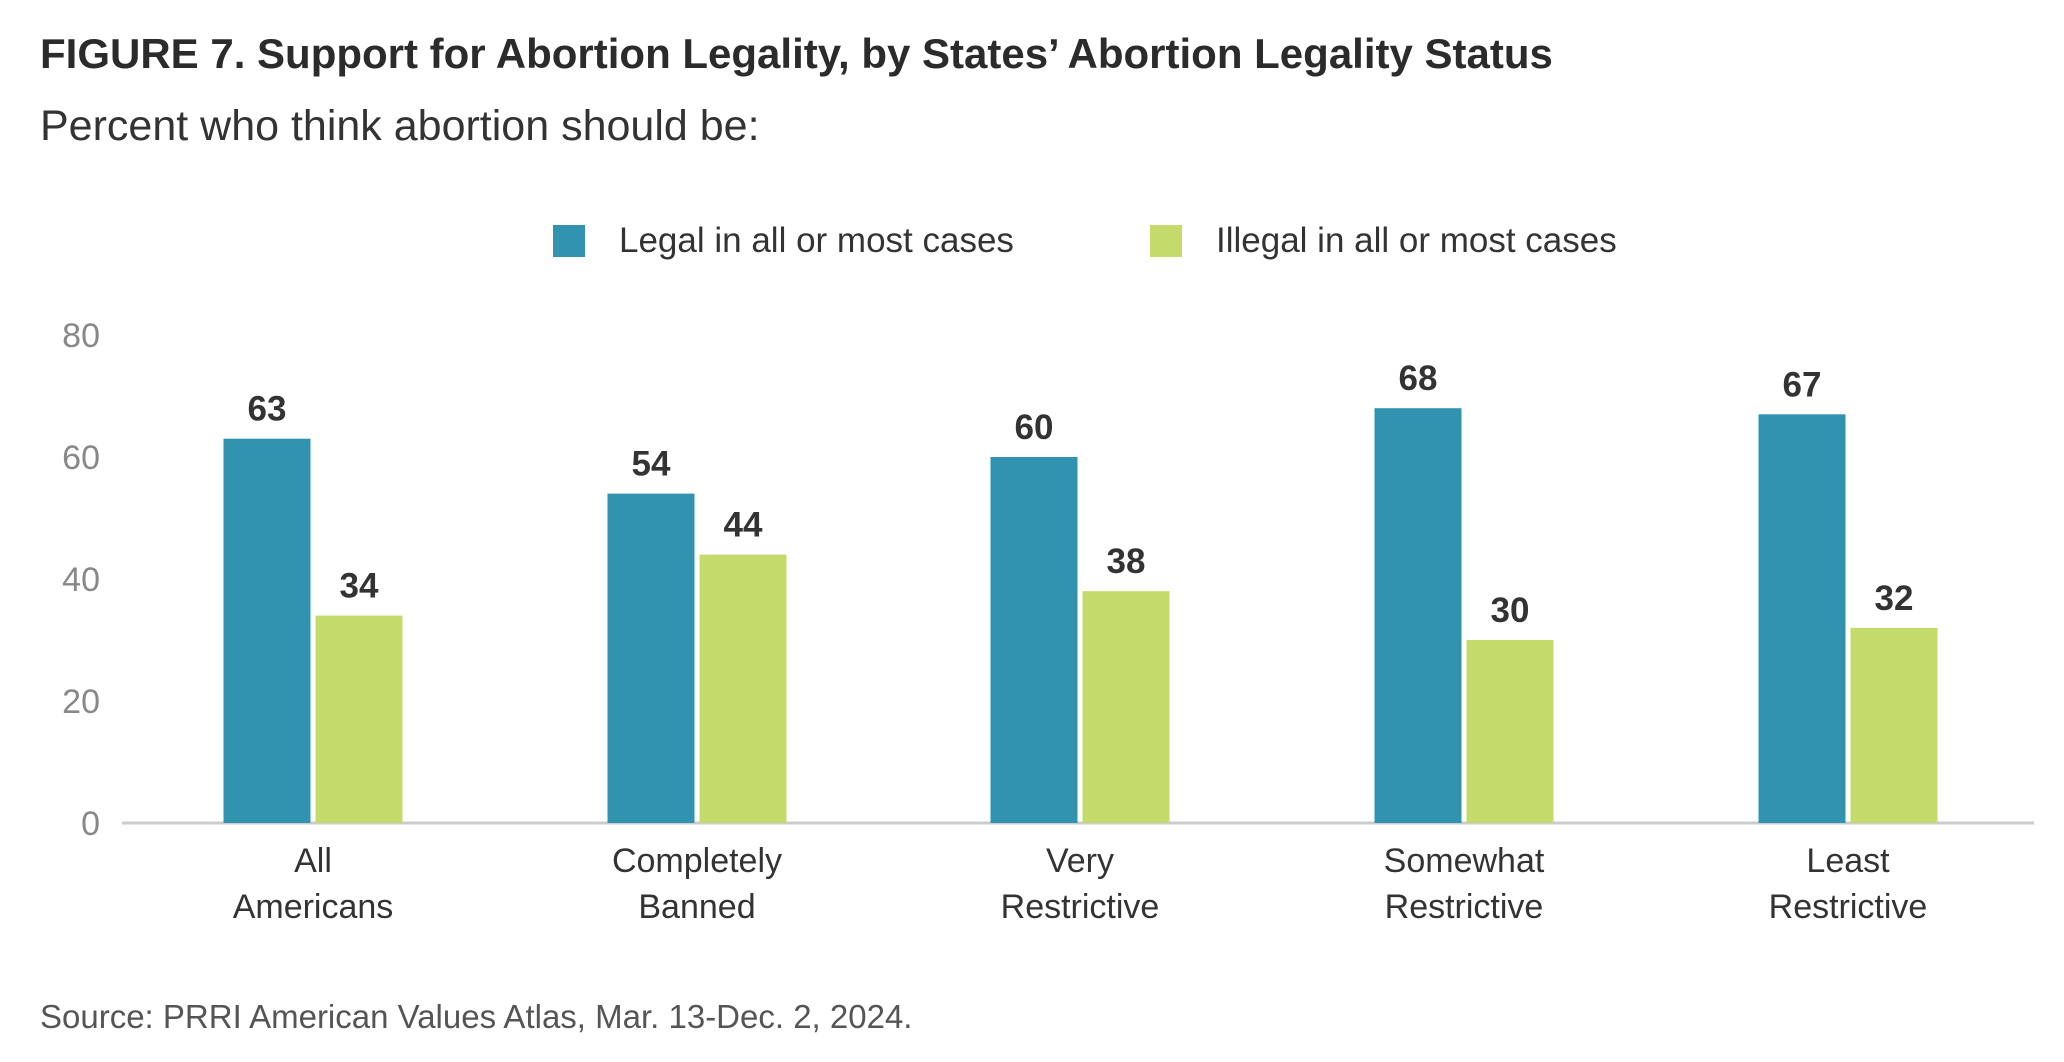 This screenshot has width=2064, height=1062. What do you see at coordinates (81, 580) in the screenshot?
I see `y-tick-label: 40` at bounding box center [81, 580].